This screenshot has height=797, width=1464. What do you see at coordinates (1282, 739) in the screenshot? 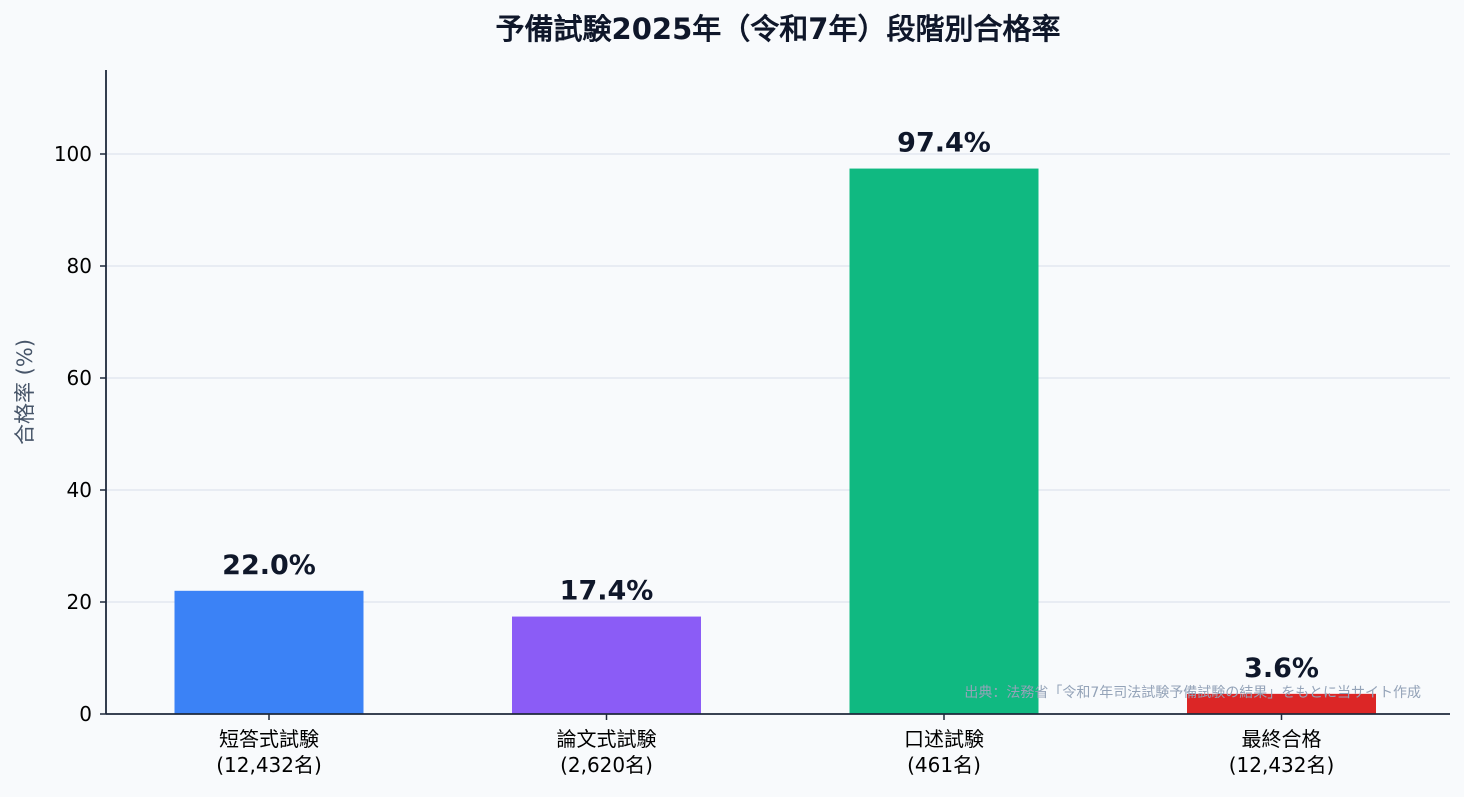
I see `x-category-label: 最終合格` at bounding box center [1282, 739].